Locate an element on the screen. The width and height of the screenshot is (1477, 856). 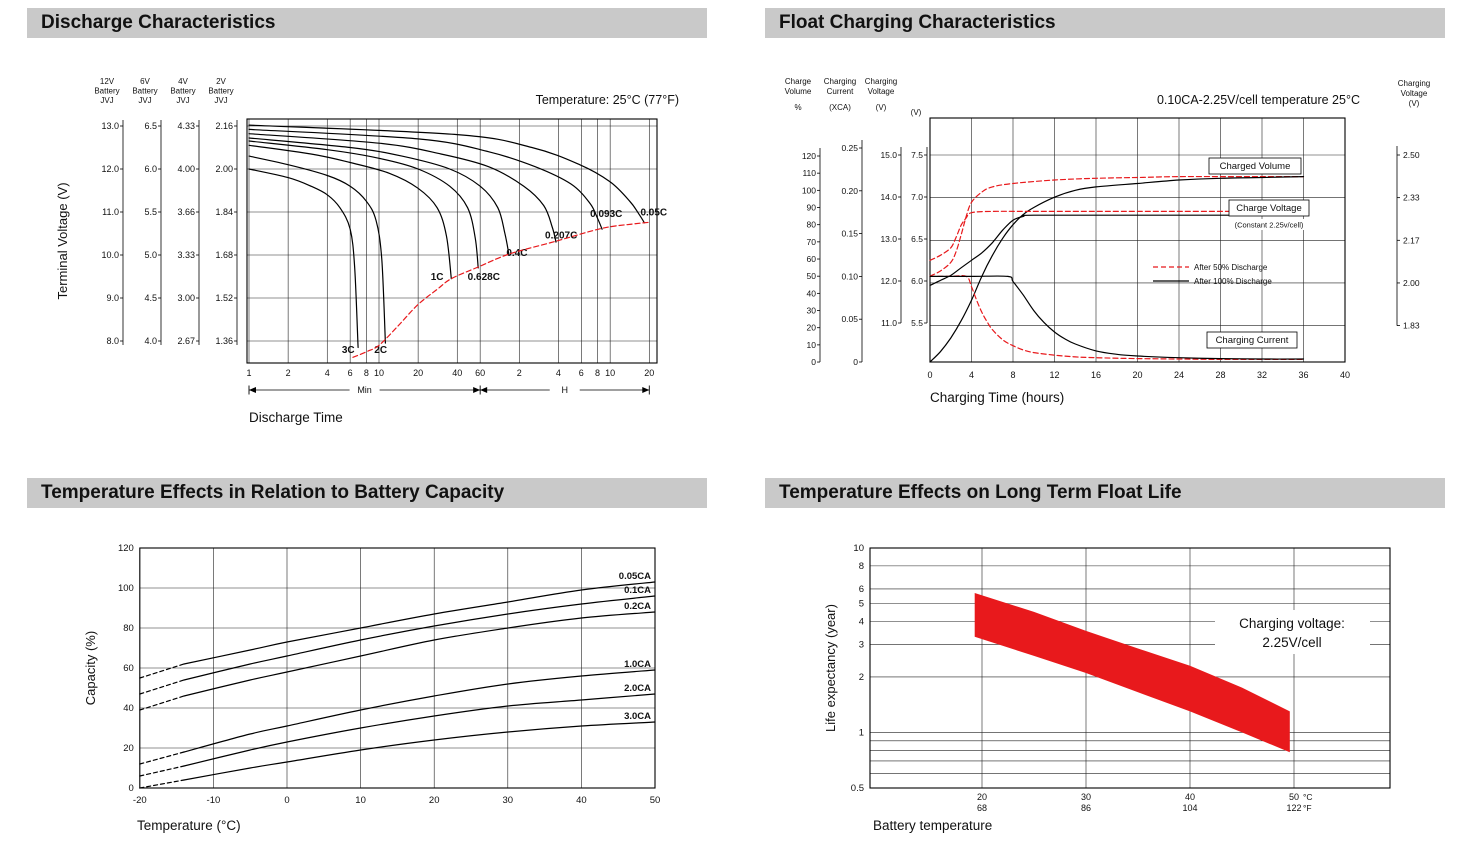
discharge-curve-0.4C is located at coordinates (379, 196).